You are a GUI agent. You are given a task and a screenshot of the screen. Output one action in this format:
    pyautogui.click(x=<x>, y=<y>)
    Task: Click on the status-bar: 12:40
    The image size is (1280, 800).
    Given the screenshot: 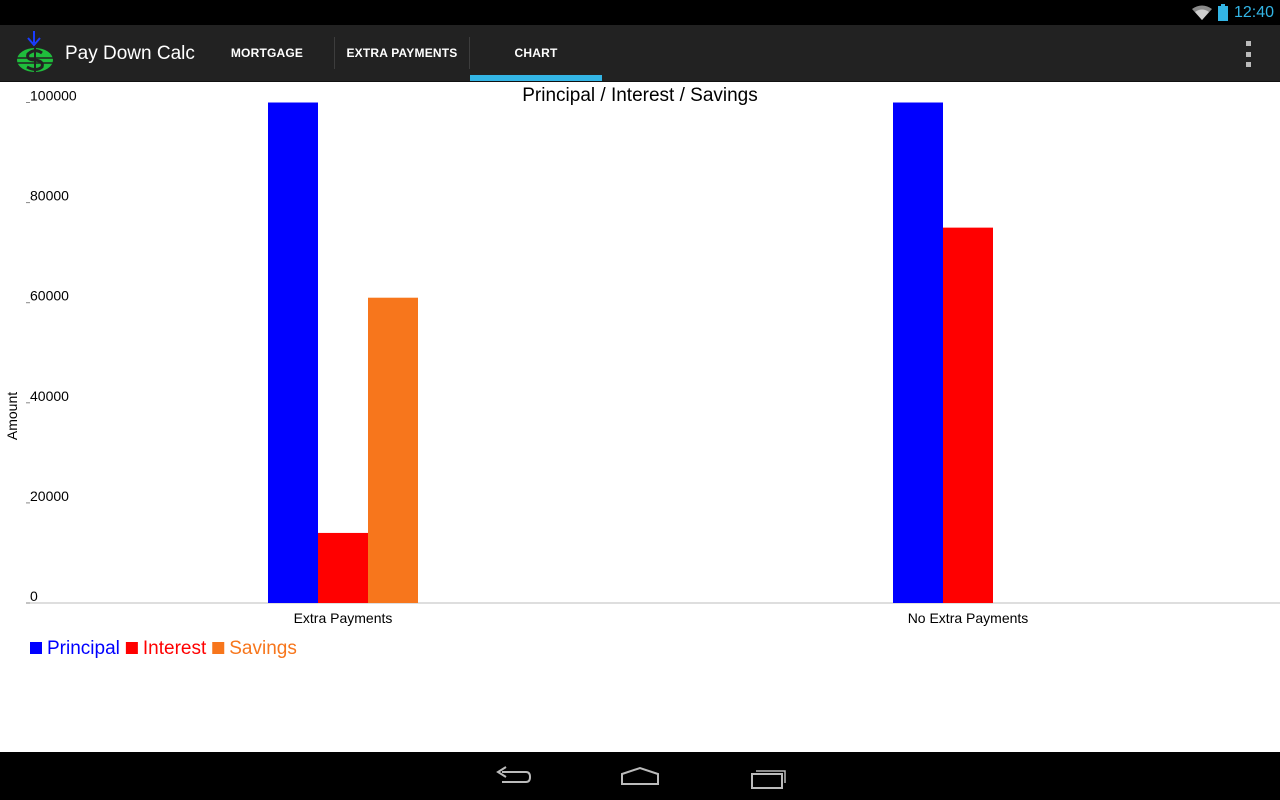 What is the action you would take?
    pyautogui.click(x=640, y=12)
    